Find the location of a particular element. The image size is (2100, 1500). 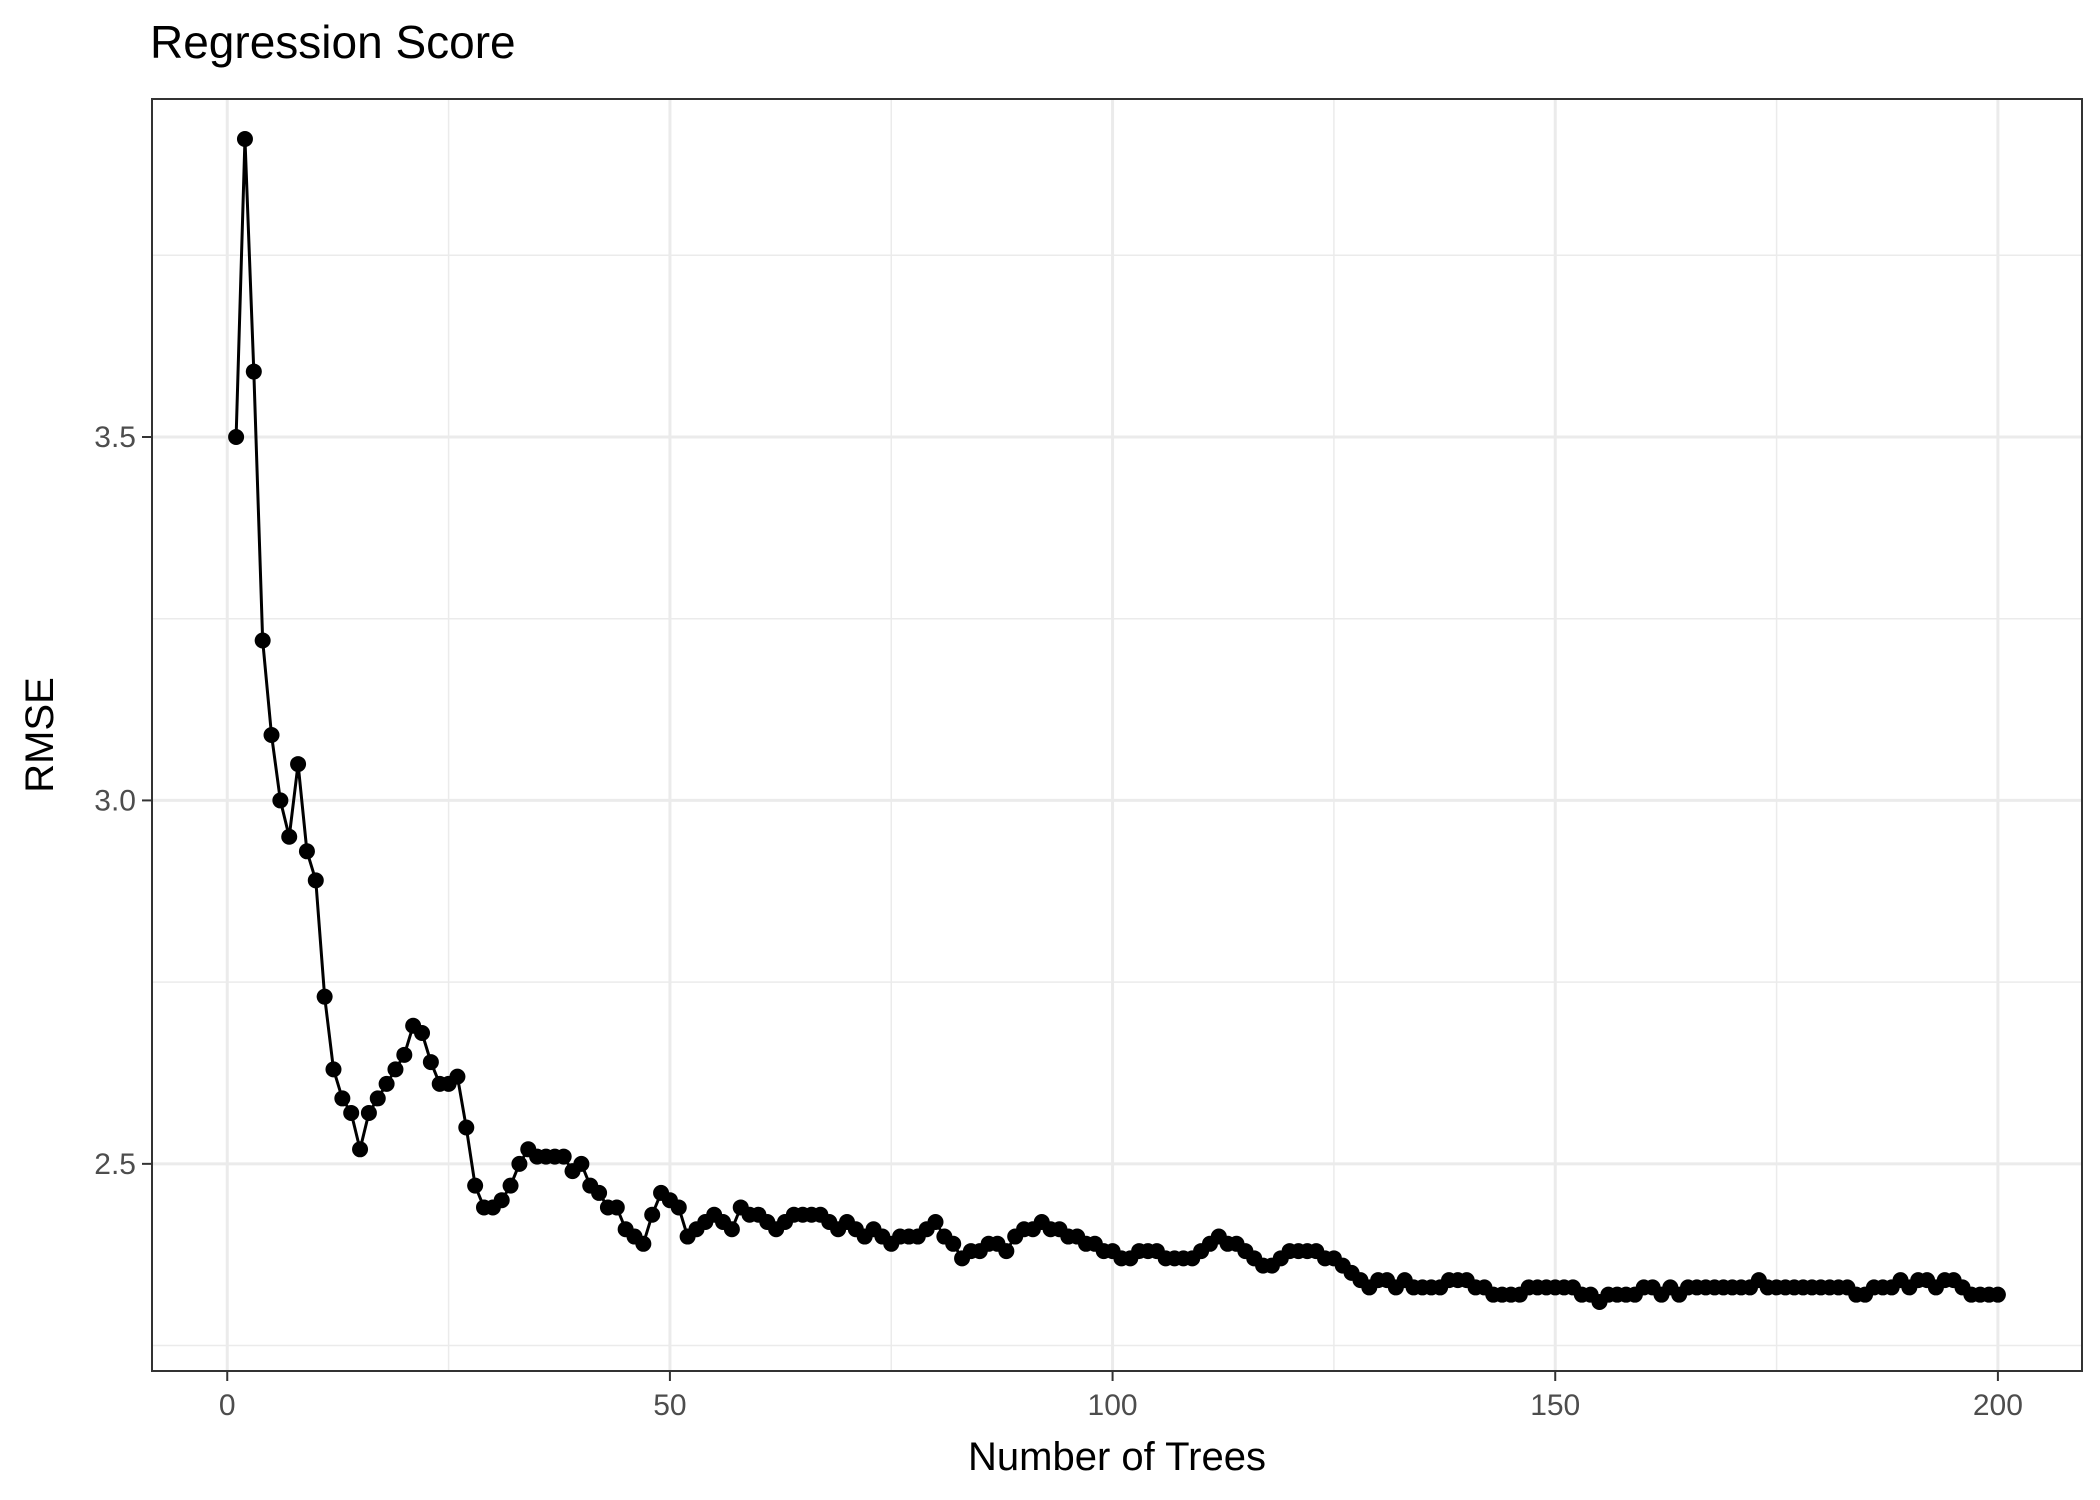

chart-title: Regression Score is located at coordinates (333, 42).